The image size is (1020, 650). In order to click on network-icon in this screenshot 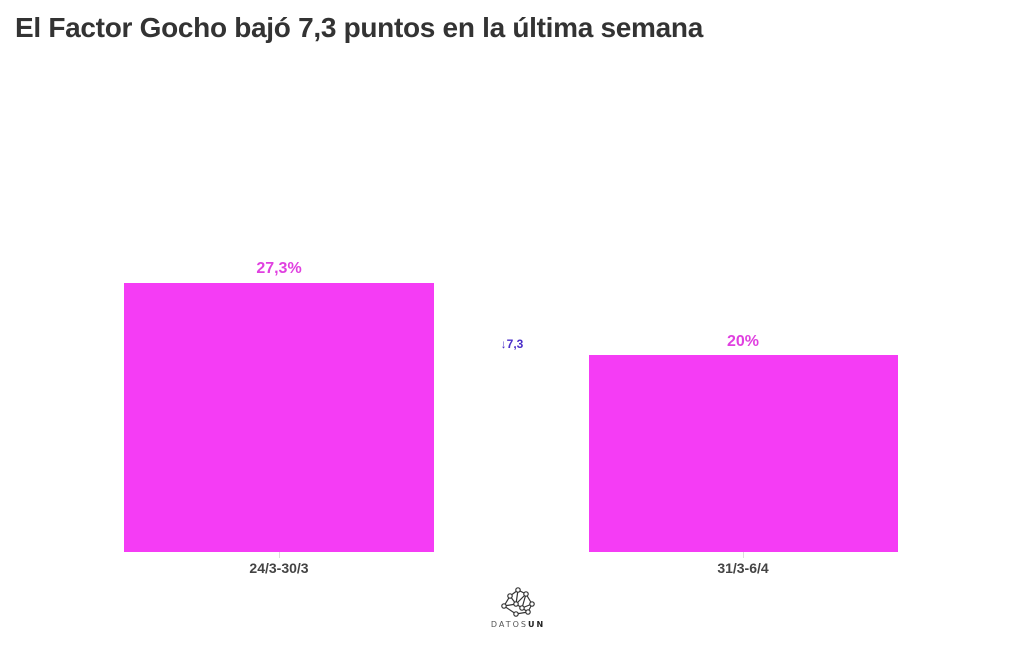, I will do `click(518, 602)`.